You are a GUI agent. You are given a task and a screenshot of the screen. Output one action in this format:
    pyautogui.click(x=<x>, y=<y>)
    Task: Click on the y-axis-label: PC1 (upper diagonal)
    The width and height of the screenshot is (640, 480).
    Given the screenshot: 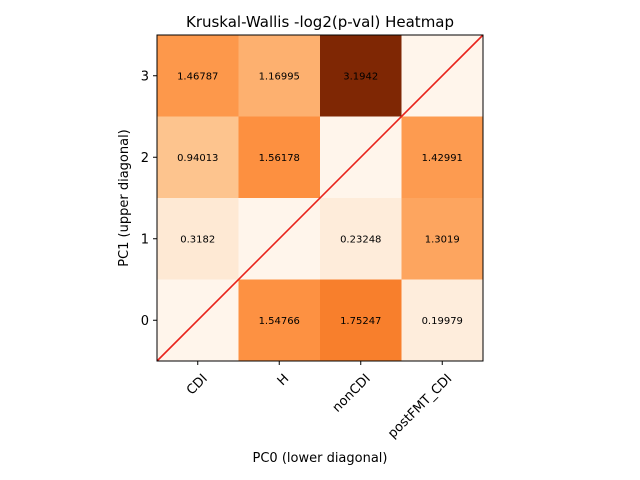 What is the action you would take?
    pyautogui.click(x=124, y=198)
    